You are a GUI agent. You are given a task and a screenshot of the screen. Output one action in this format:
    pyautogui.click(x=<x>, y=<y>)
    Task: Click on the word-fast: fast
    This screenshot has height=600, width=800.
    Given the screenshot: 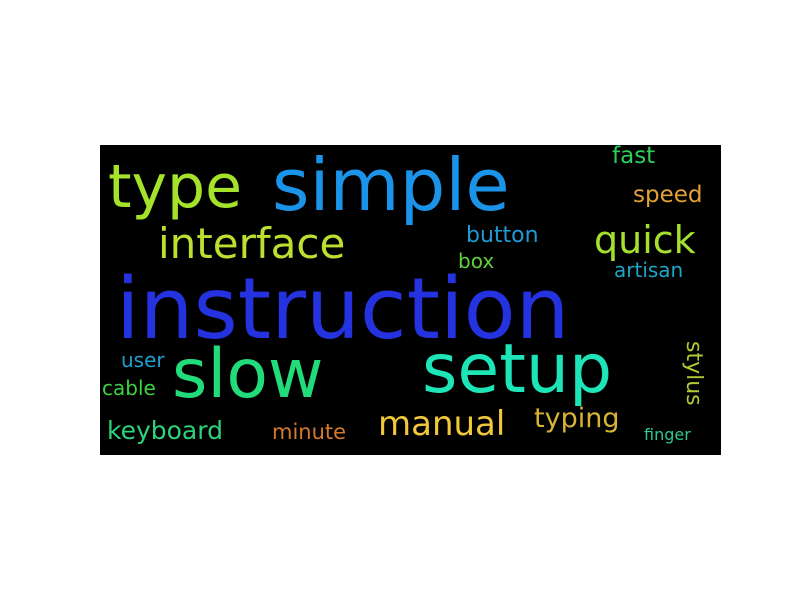 What is the action you would take?
    pyautogui.click(x=634, y=157)
    